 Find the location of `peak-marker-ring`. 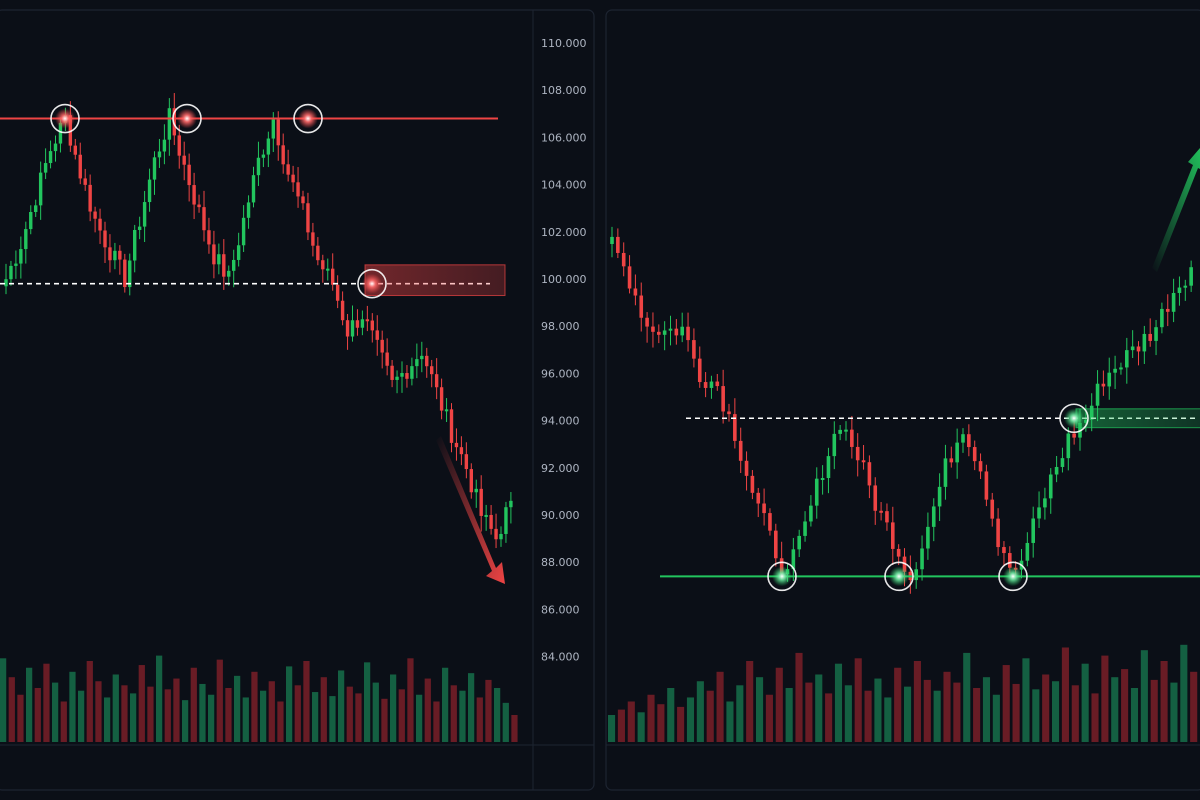

peak-marker-ring is located at coordinates (65, 118).